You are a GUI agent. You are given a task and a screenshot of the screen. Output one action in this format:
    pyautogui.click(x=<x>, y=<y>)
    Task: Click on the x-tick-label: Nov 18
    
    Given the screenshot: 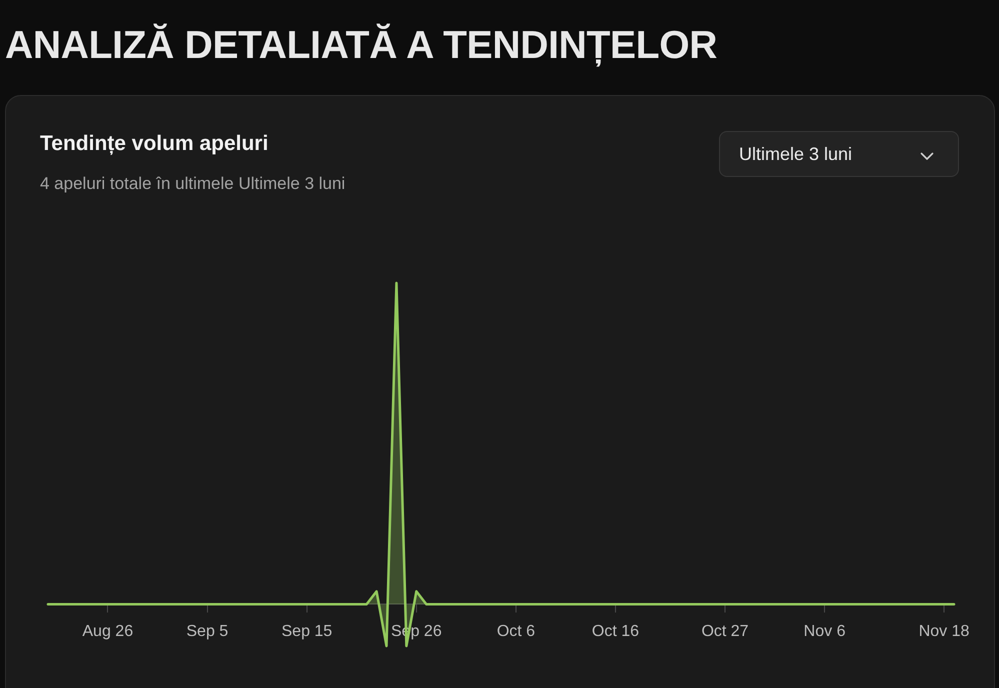 What is the action you would take?
    pyautogui.click(x=944, y=631)
    